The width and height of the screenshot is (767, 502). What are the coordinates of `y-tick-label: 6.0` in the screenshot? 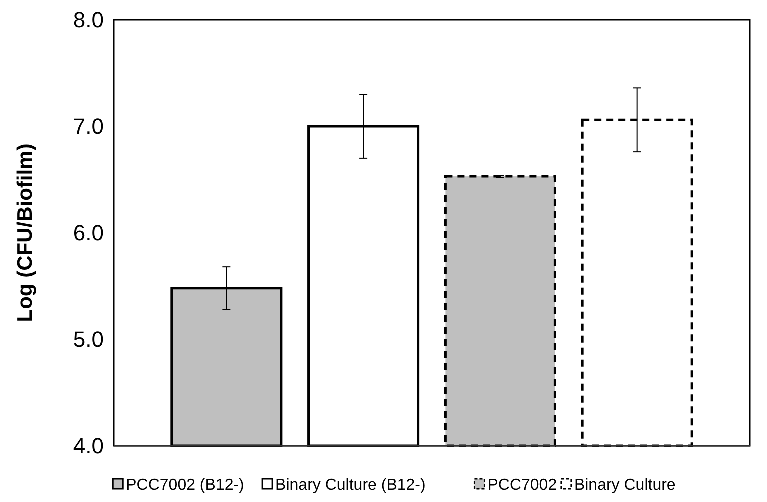 It's located at (88, 233).